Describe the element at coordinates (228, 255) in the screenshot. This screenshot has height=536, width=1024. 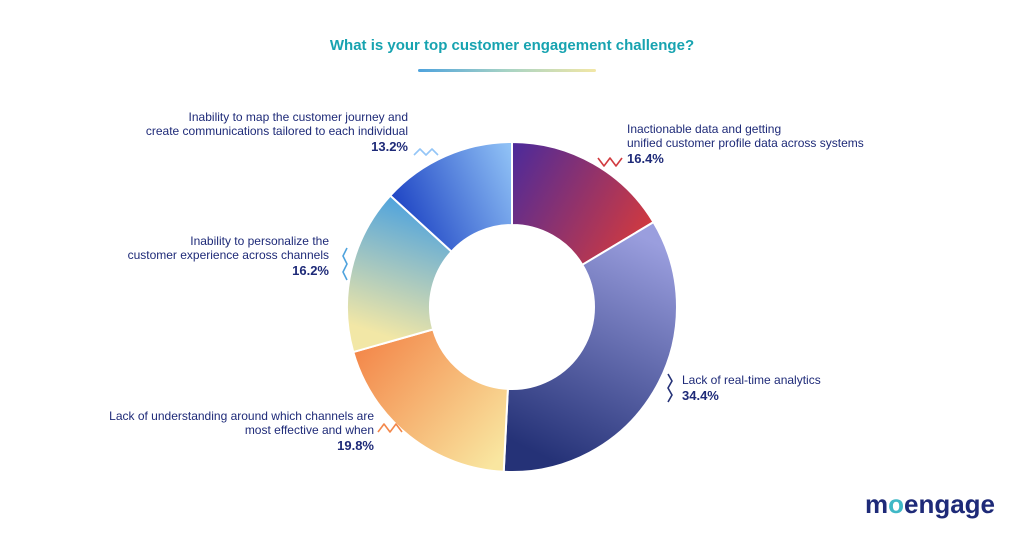
I see `slice-label-4-line-2: customer experience across channels` at that location.